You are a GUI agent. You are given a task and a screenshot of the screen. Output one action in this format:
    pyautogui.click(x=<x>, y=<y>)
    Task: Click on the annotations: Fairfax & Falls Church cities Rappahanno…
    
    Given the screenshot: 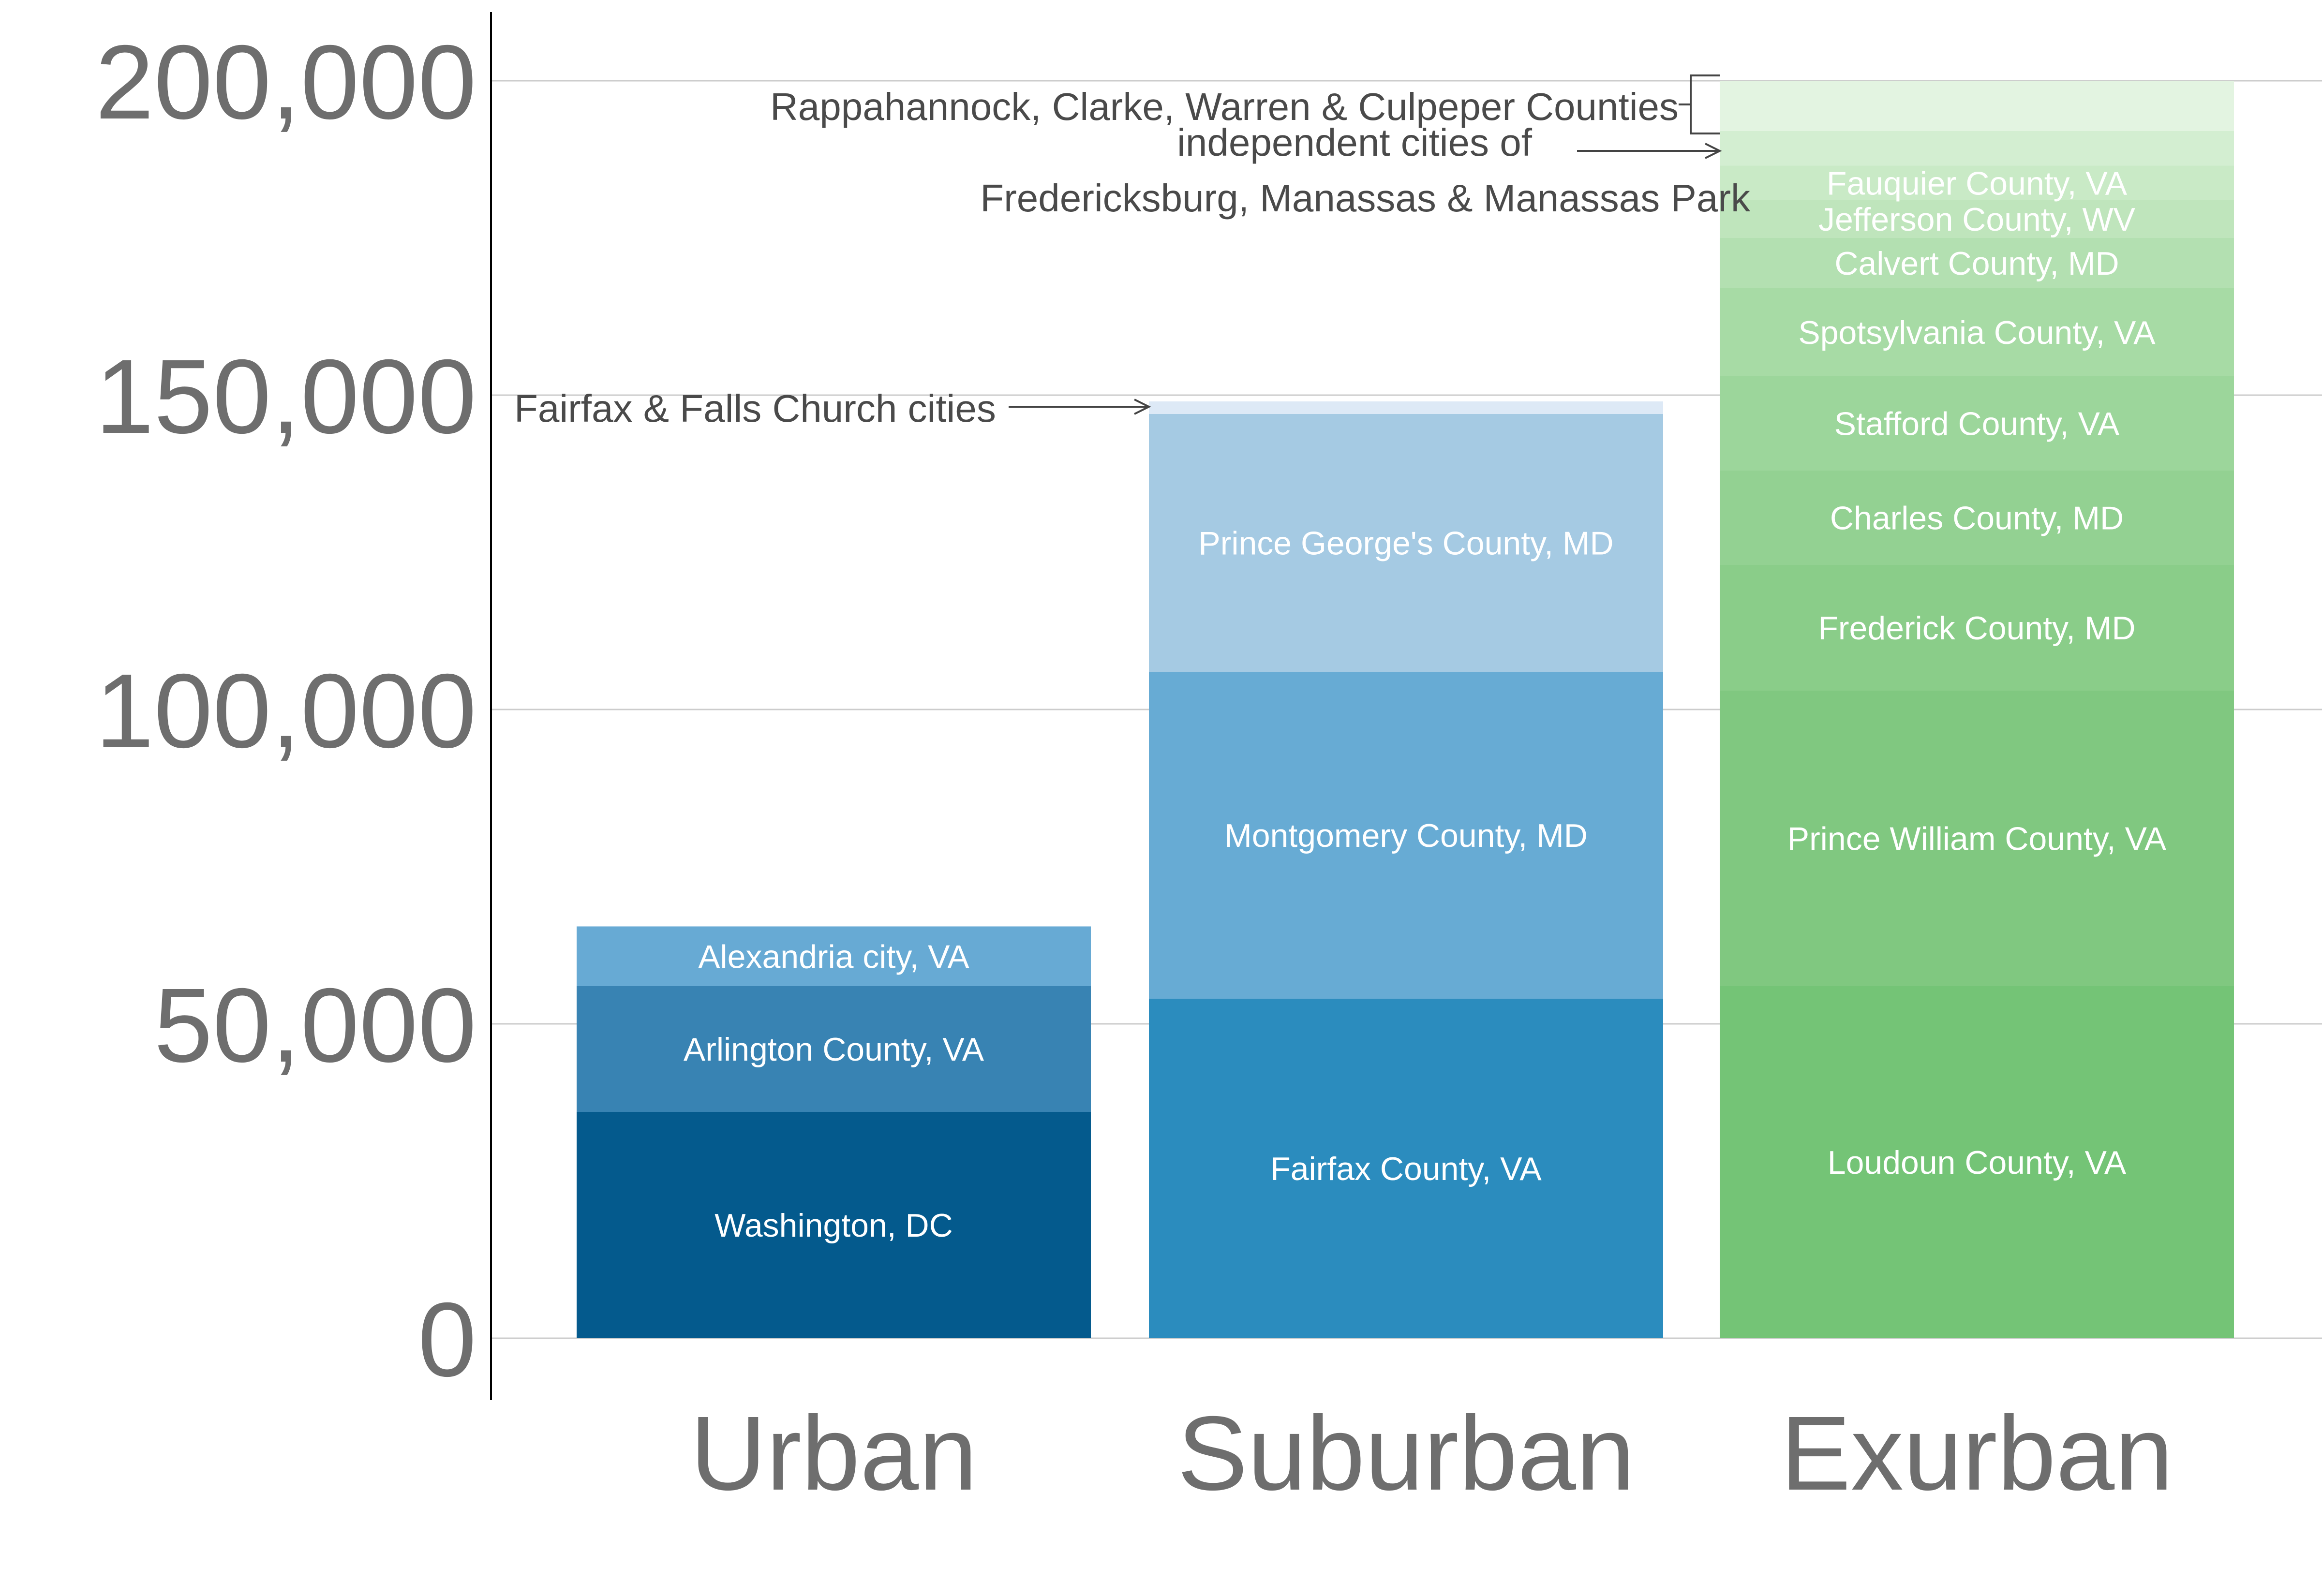 What is the action you would take?
    pyautogui.click(x=1132, y=252)
    